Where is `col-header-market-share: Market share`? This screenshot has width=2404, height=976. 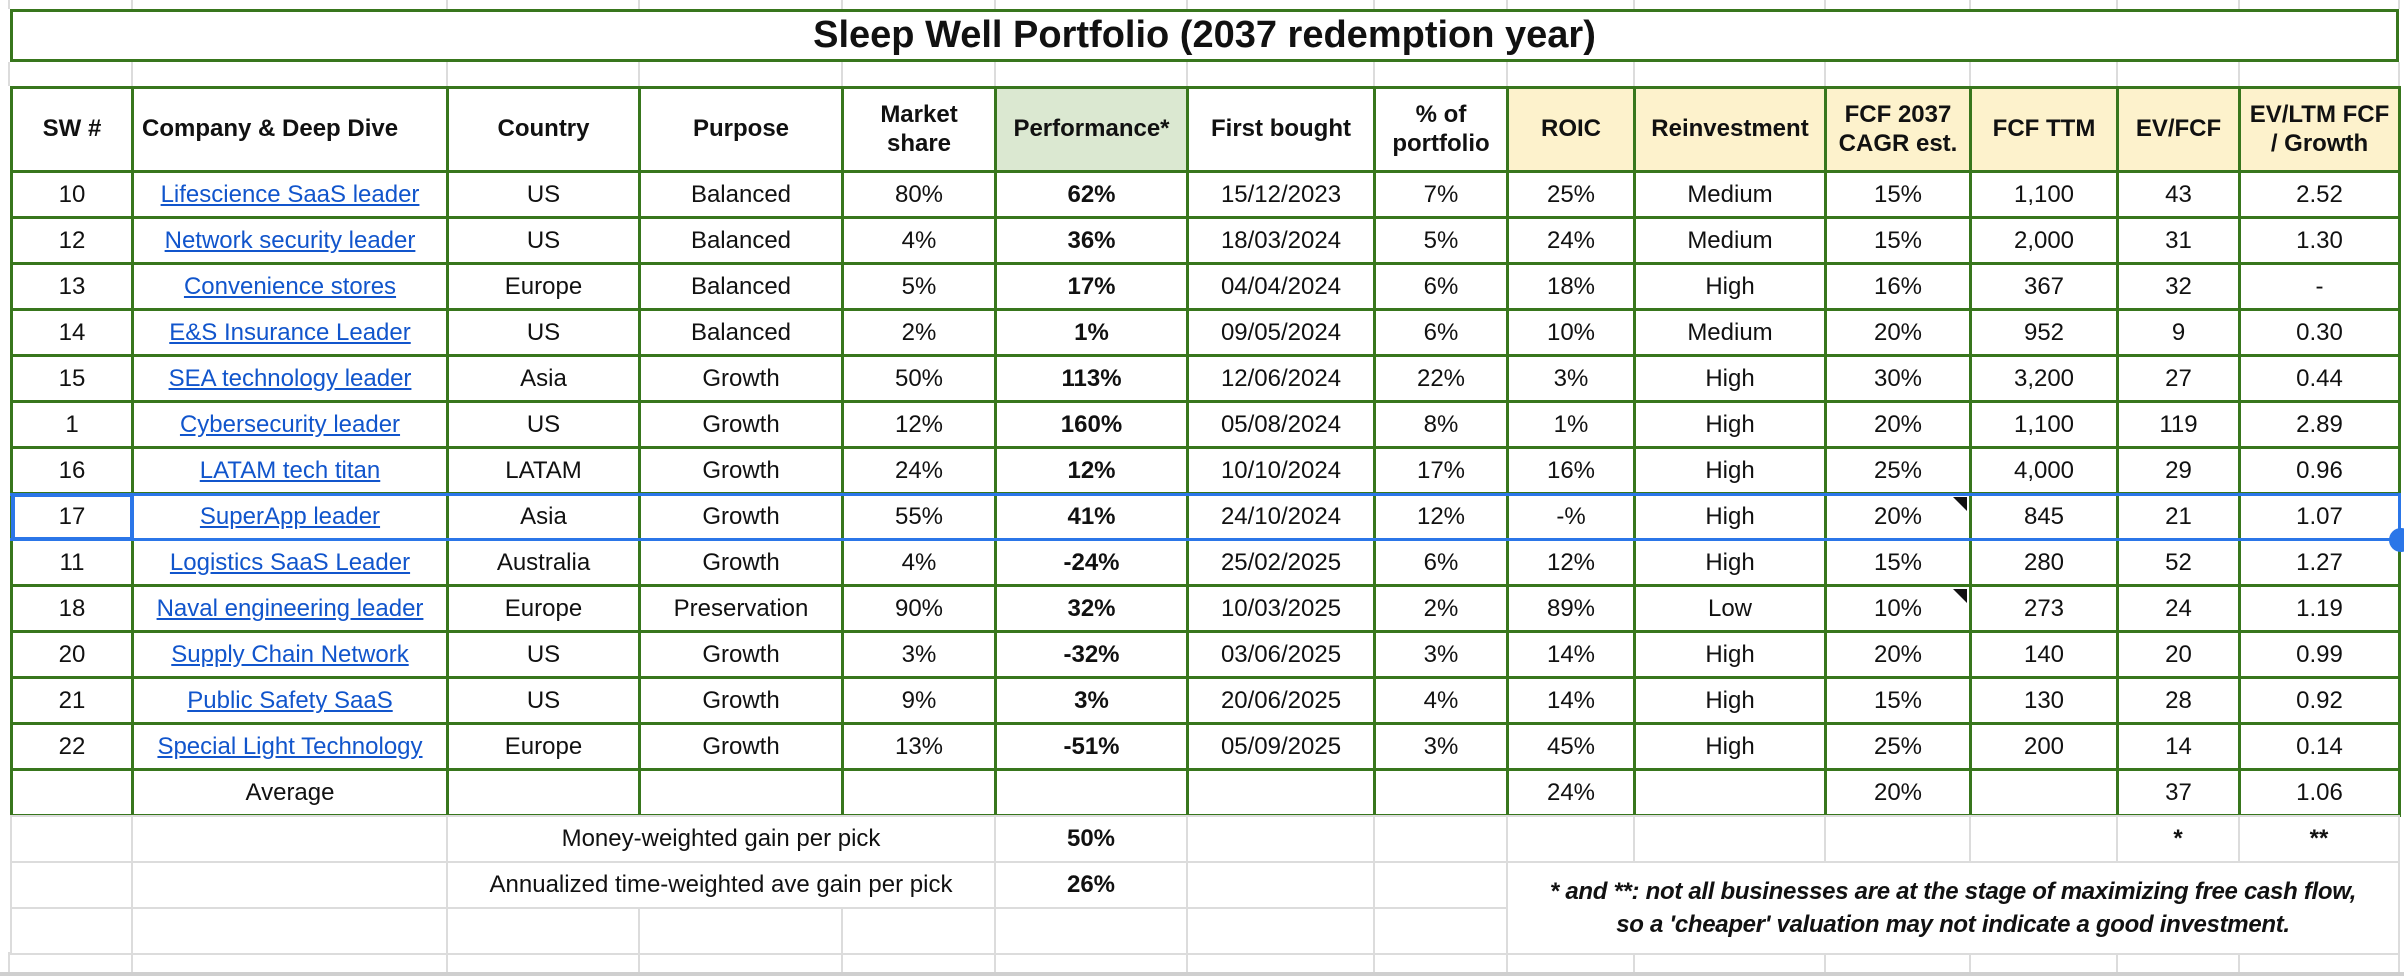 col-header-market-share: Market share is located at coordinates (919, 129).